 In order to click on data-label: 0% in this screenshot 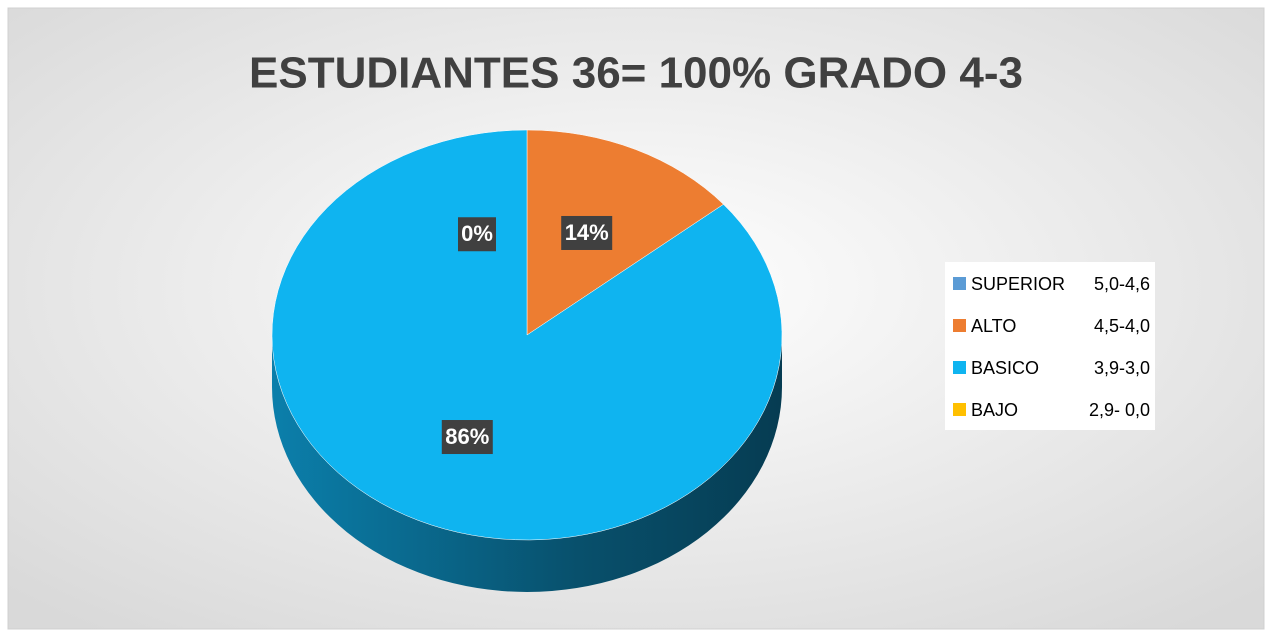, I will do `click(477, 234)`.